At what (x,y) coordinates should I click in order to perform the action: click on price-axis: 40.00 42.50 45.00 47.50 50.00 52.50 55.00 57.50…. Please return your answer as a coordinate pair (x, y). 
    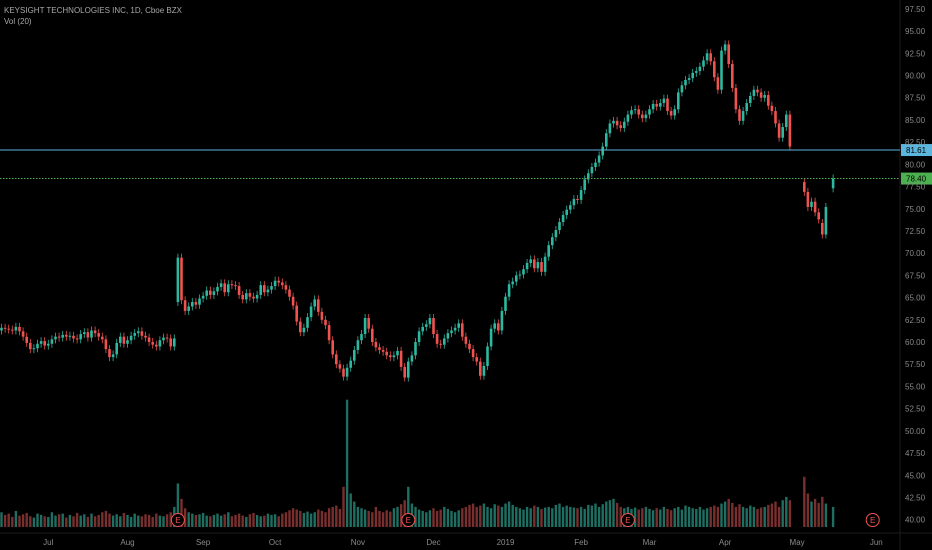
    Looking at the image, I should click on (915, 265).